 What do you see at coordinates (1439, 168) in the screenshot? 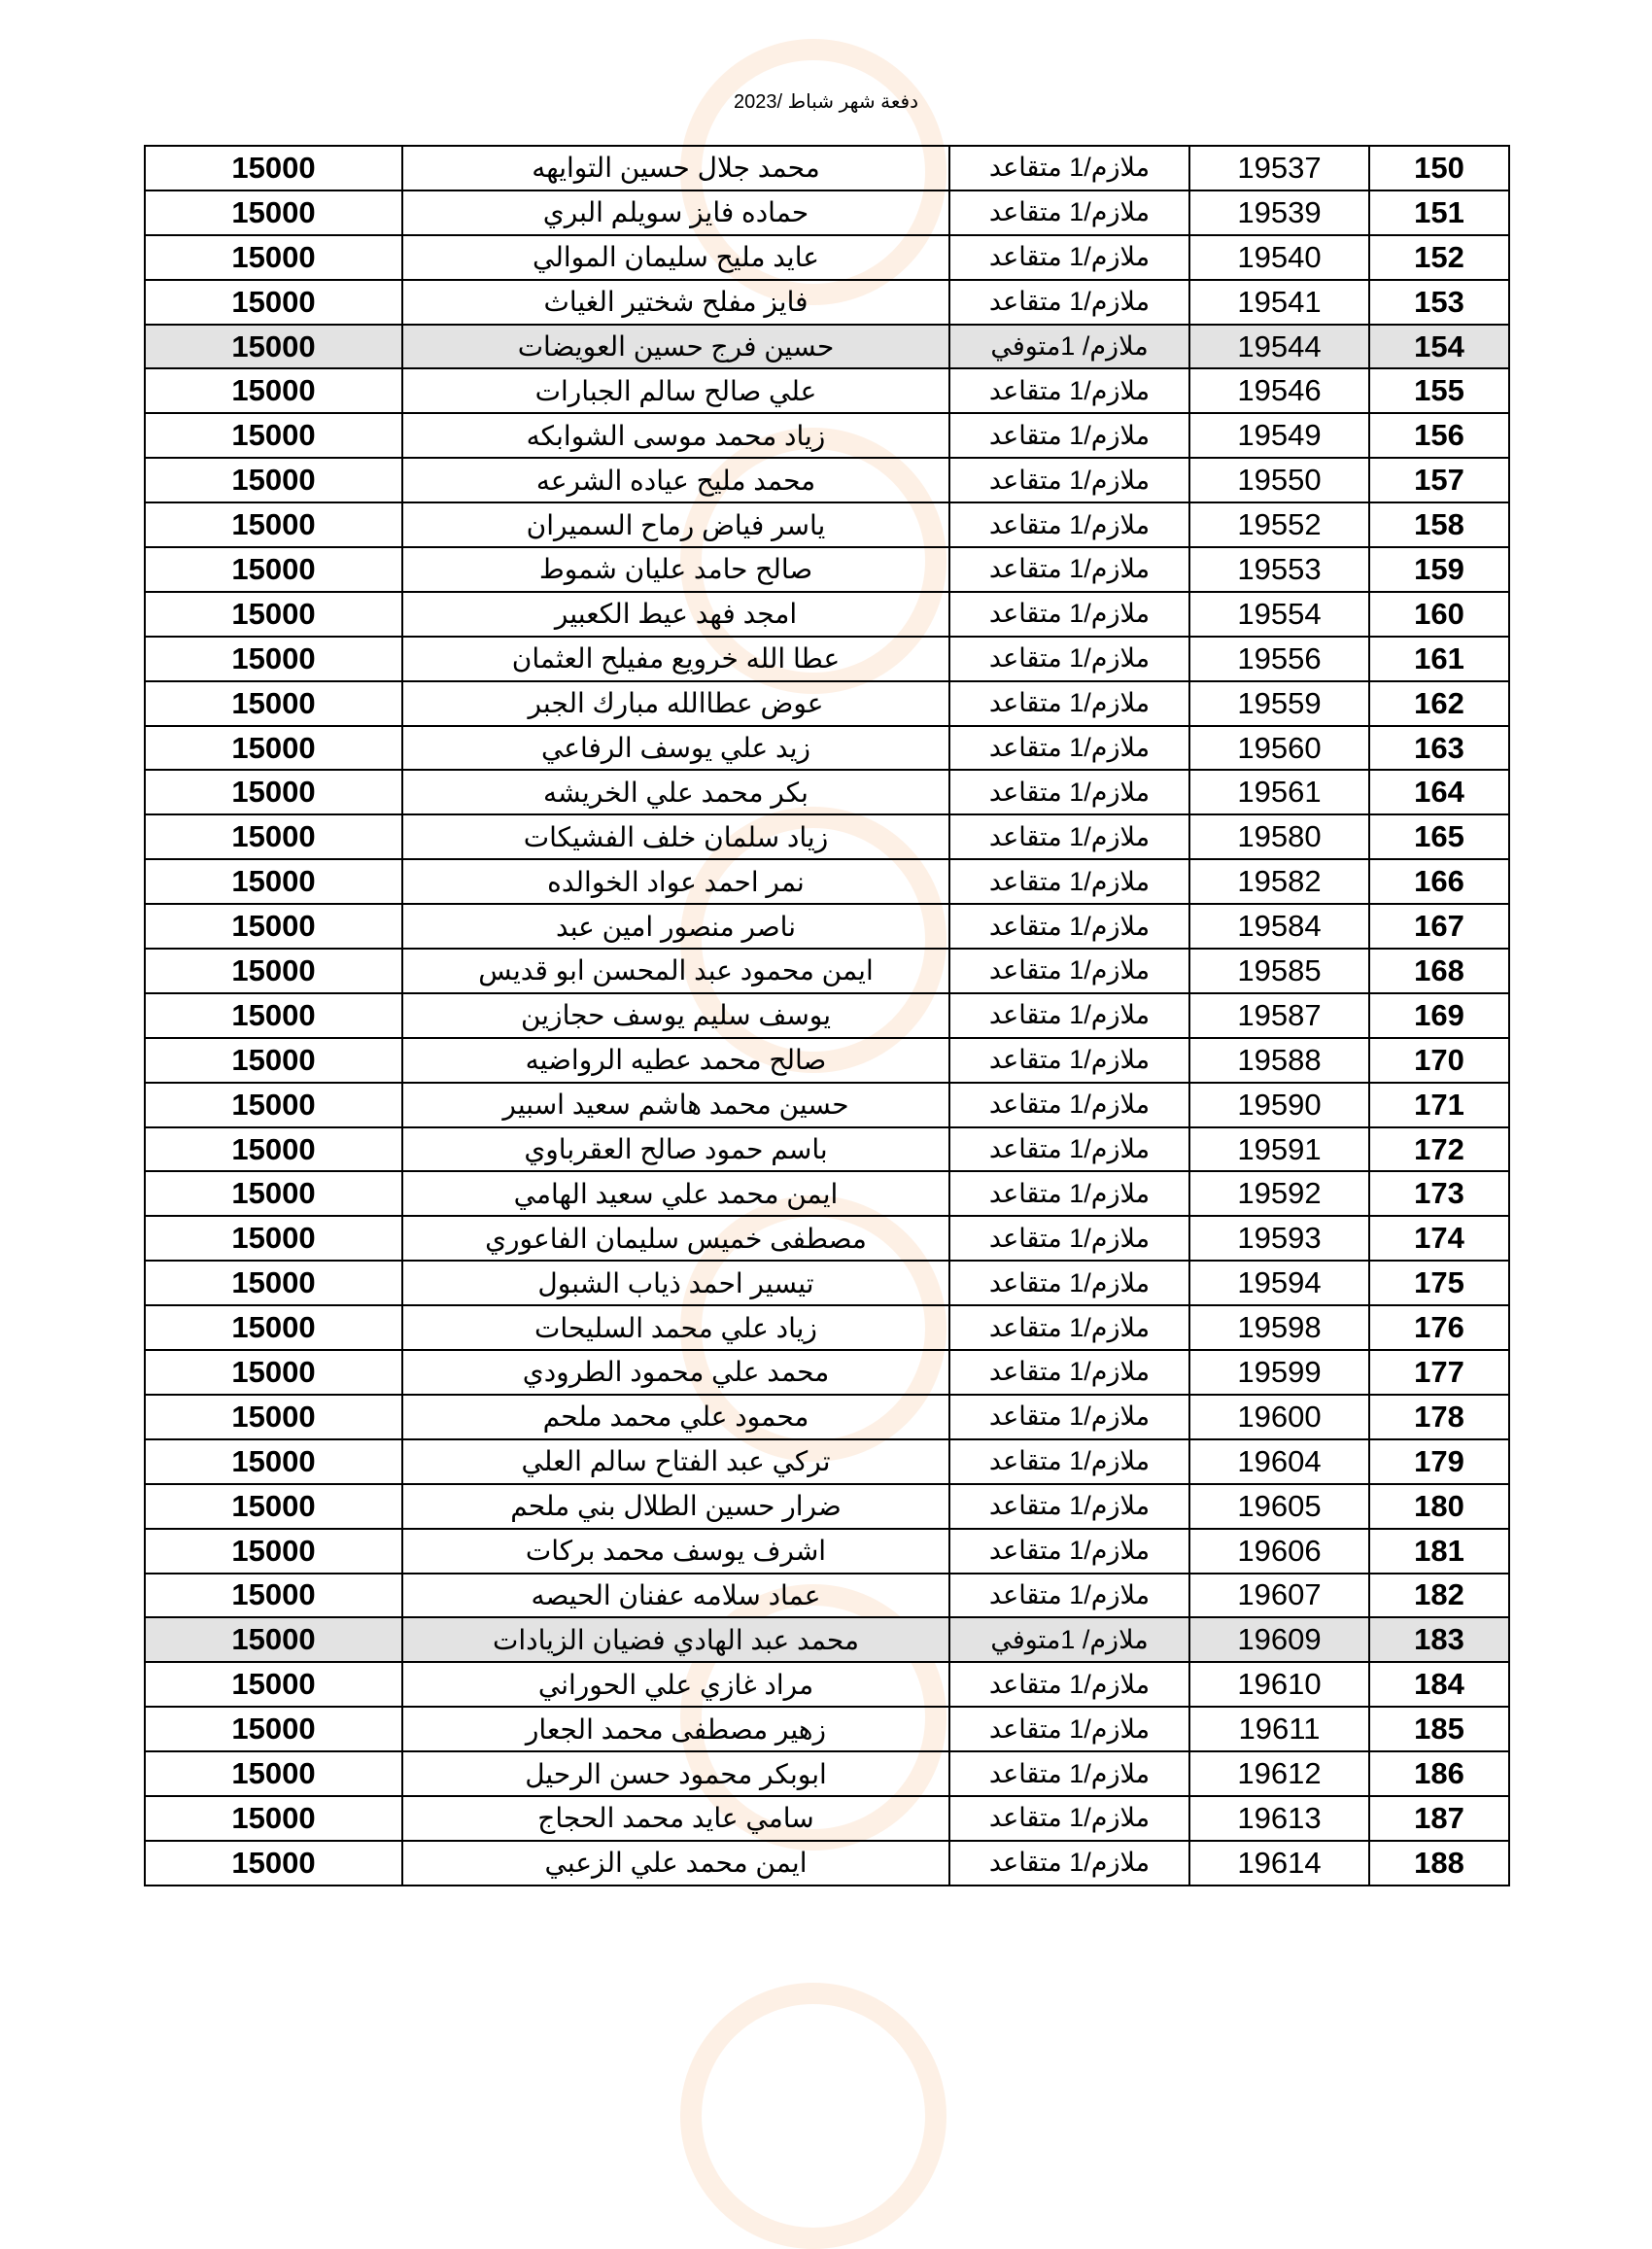
I see `serial-number-cell: 150` at bounding box center [1439, 168].